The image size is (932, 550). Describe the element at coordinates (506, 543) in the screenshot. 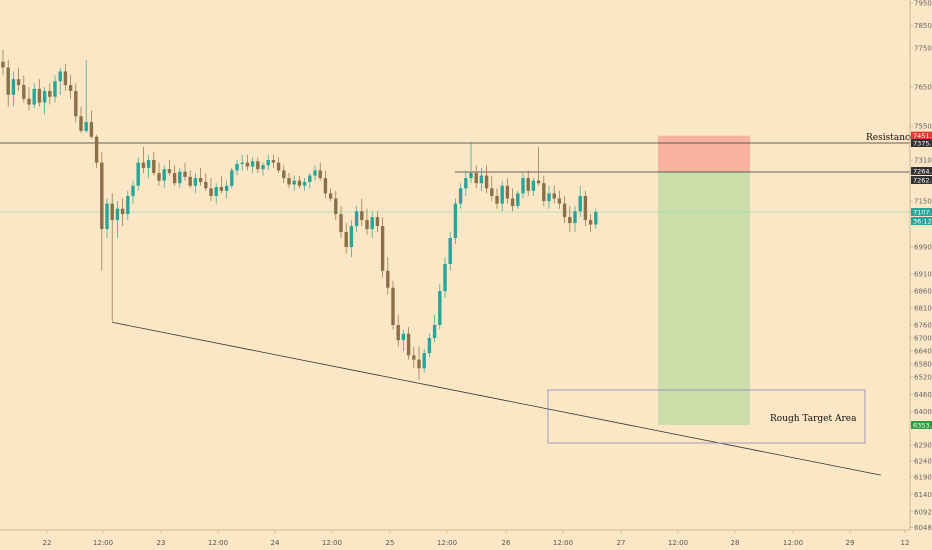

I see `time-tick-label: 26` at that location.